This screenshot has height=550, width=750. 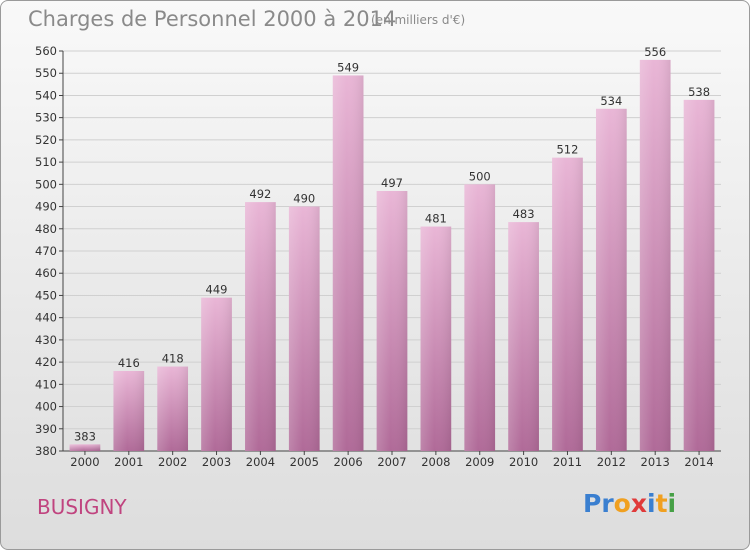 I want to click on y-tick-label: 450, so click(x=46, y=295).